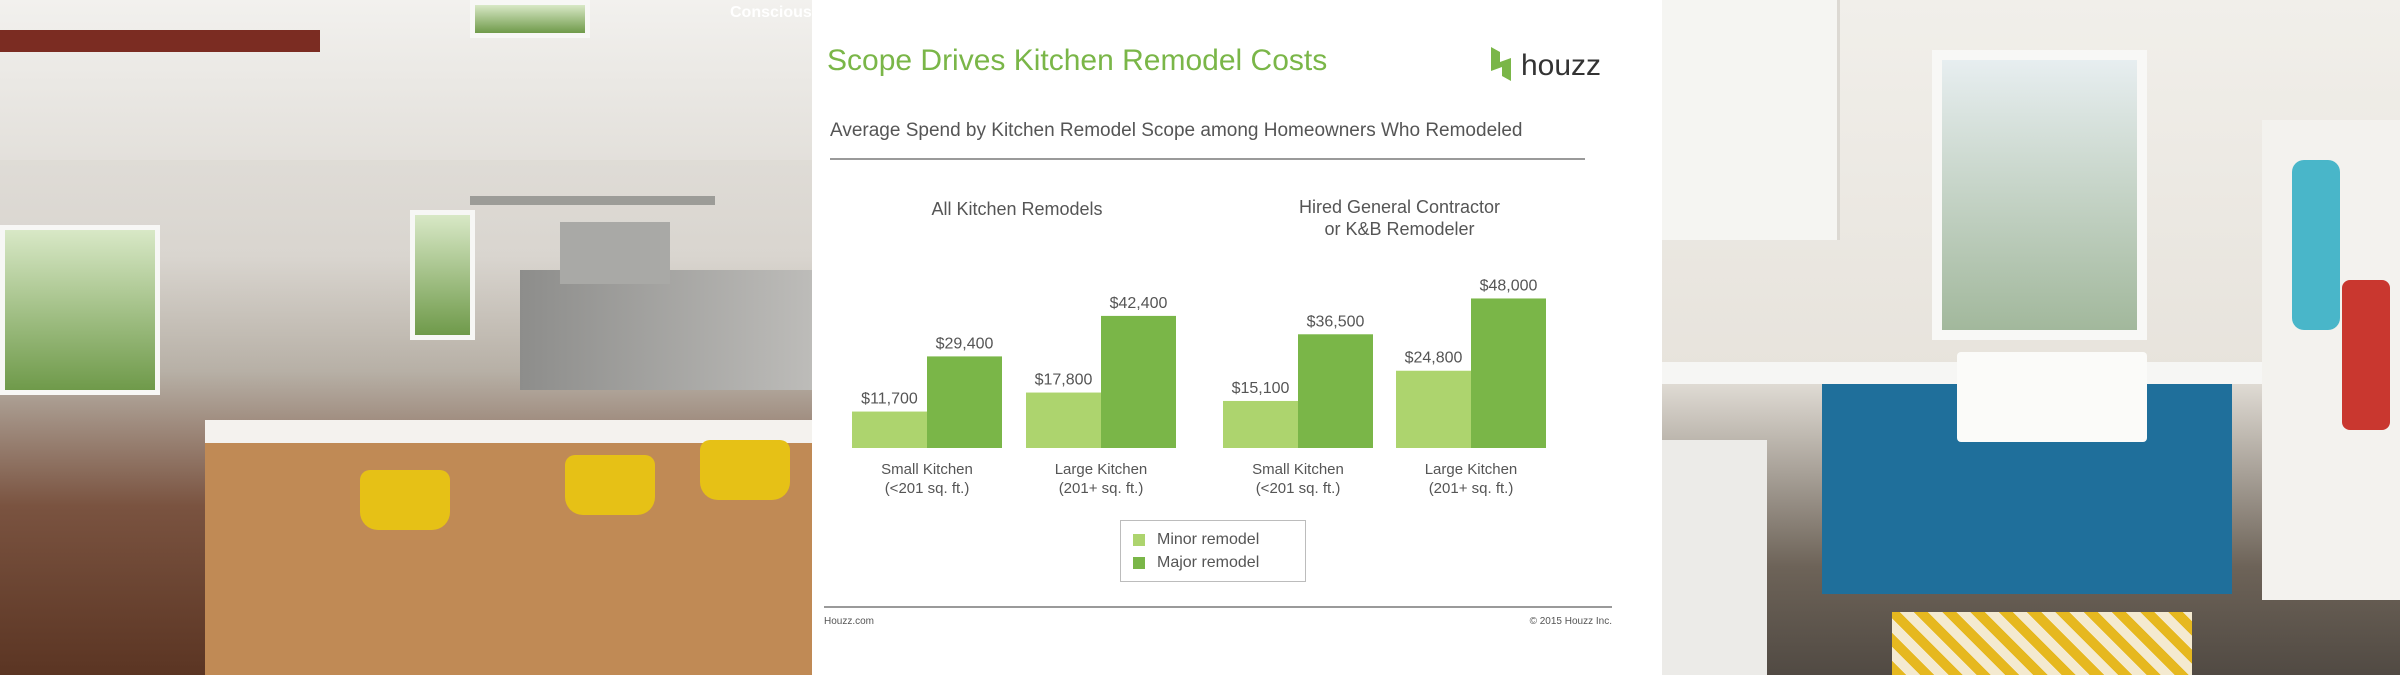 The height and width of the screenshot is (675, 2400). What do you see at coordinates (592, 200) in the screenshot?
I see `pendant-light` at bounding box center [592, 200].